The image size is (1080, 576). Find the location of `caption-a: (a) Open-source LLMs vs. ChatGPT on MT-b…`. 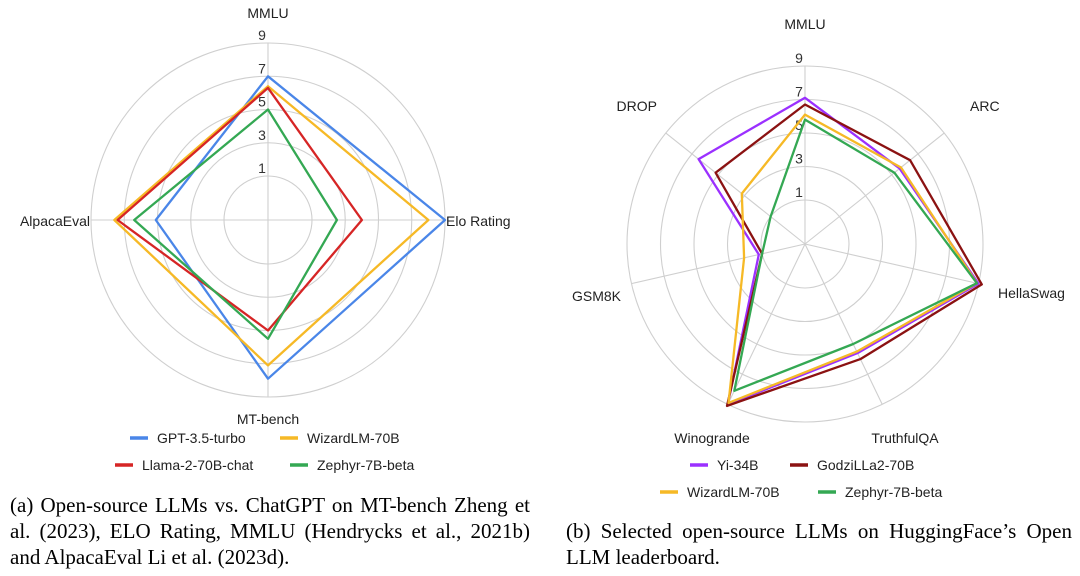

caption-a: (a) Open-source LLMs vs. ChatGPT on MT-b… is located at coordinates (270, 531).